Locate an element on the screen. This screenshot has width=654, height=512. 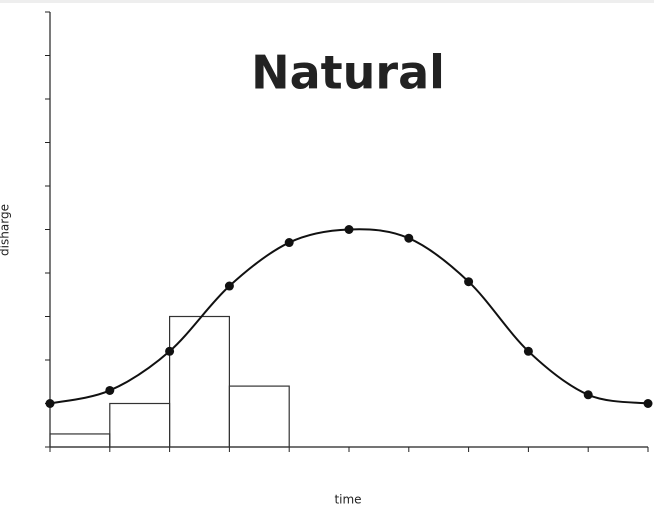
top-band is located at coordinates (327, 1).